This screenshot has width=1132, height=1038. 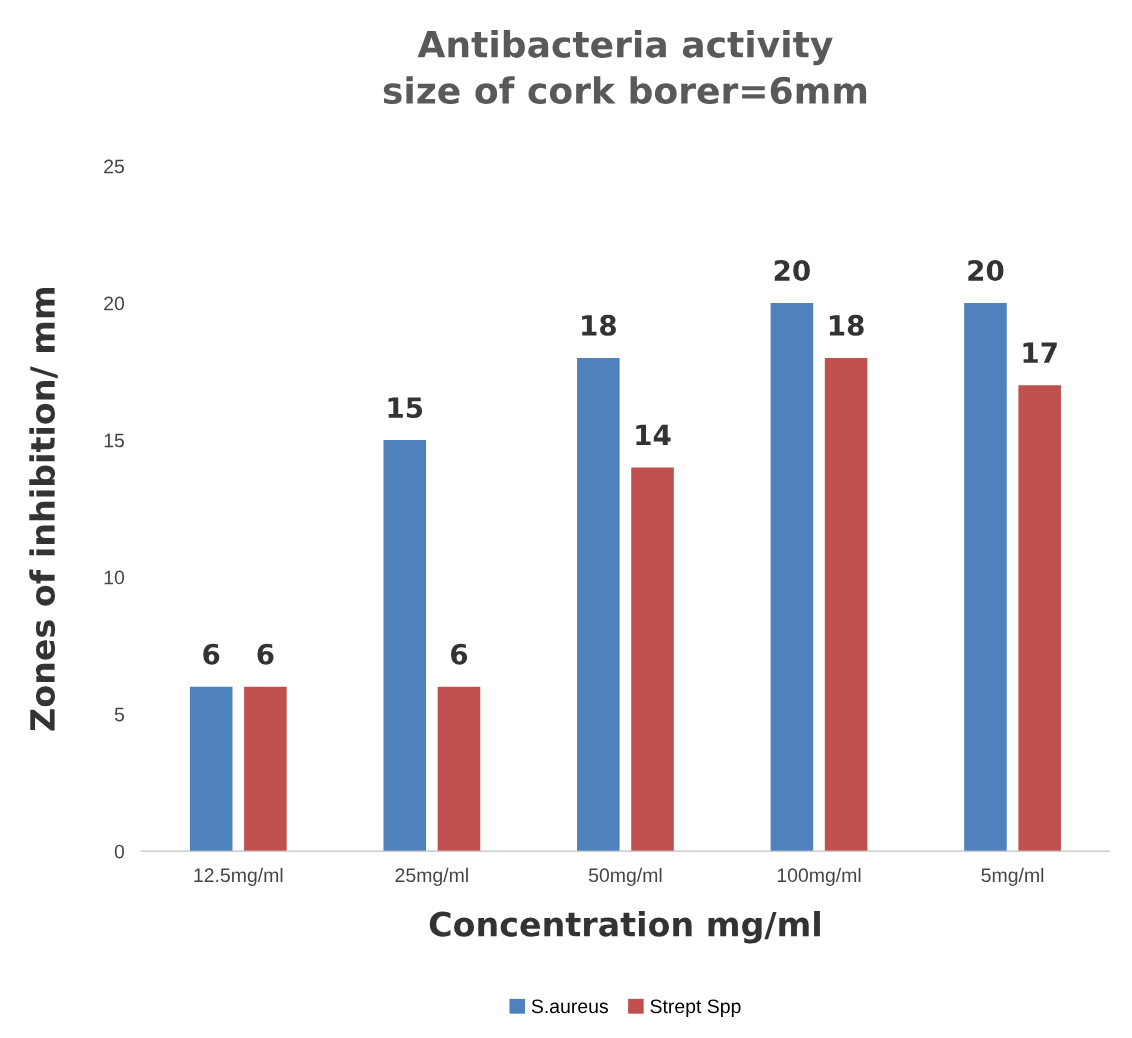 I want to click on x-tick-label: 100mg/ml, so click(x=819, y=876).